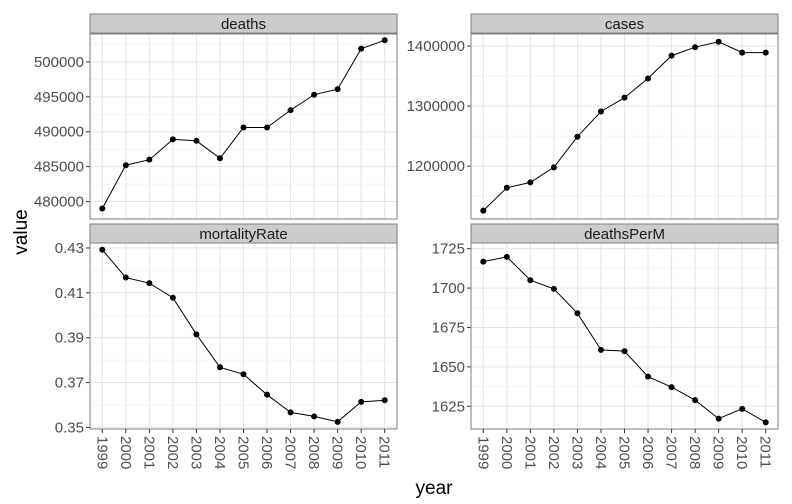  Describe the element at coordinates (448, 367) in the screenshot. I see `y-tick-label: 1650` at that location.